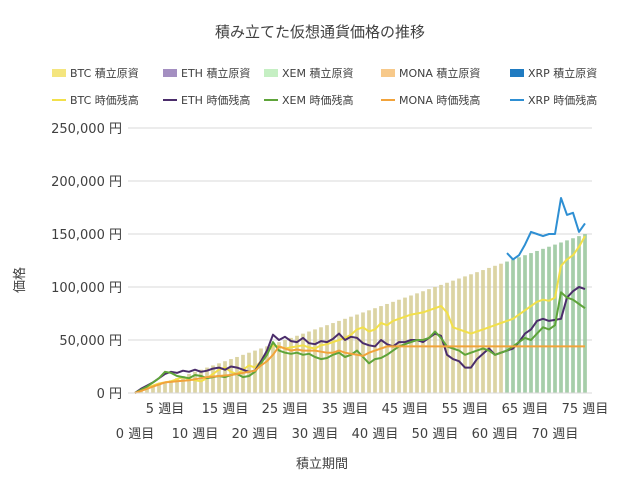  Describe the element at coordinates (562, 73) in the screenshot. I see `legend-label: XRP 積立原資` at that location.